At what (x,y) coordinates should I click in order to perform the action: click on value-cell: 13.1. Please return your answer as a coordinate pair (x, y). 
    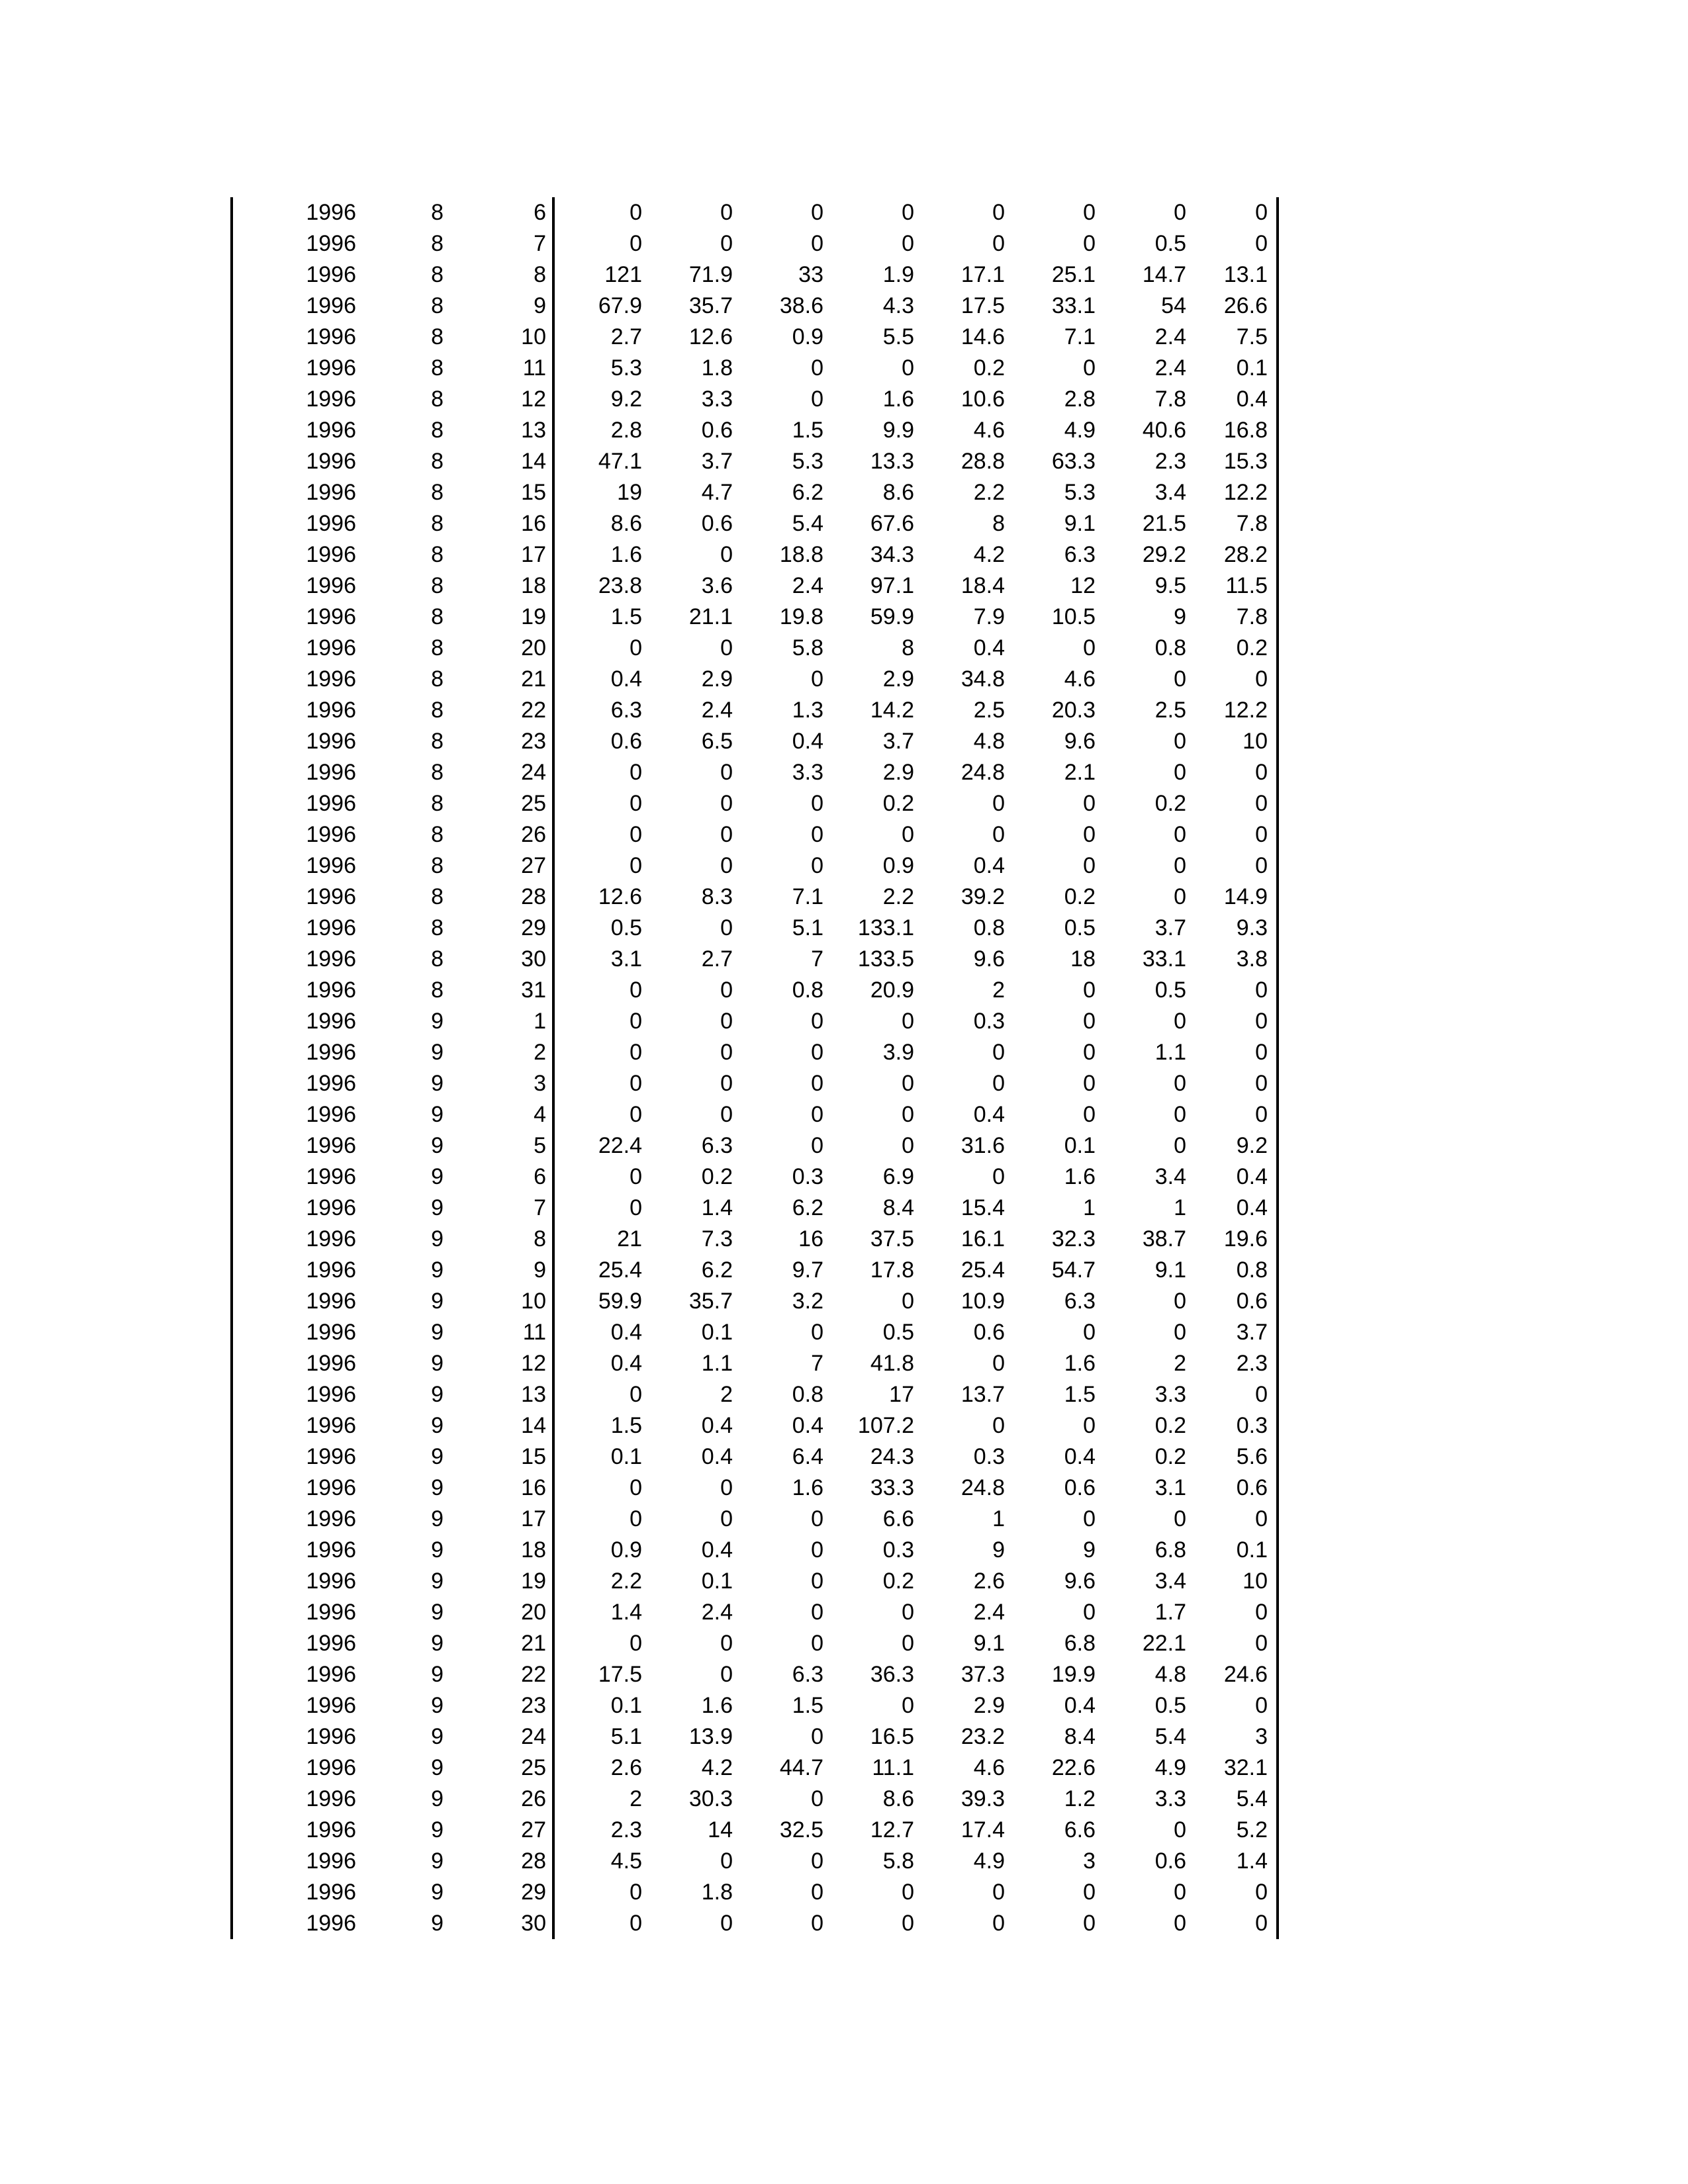
    Looking at the image, I should click on (1245, 274).